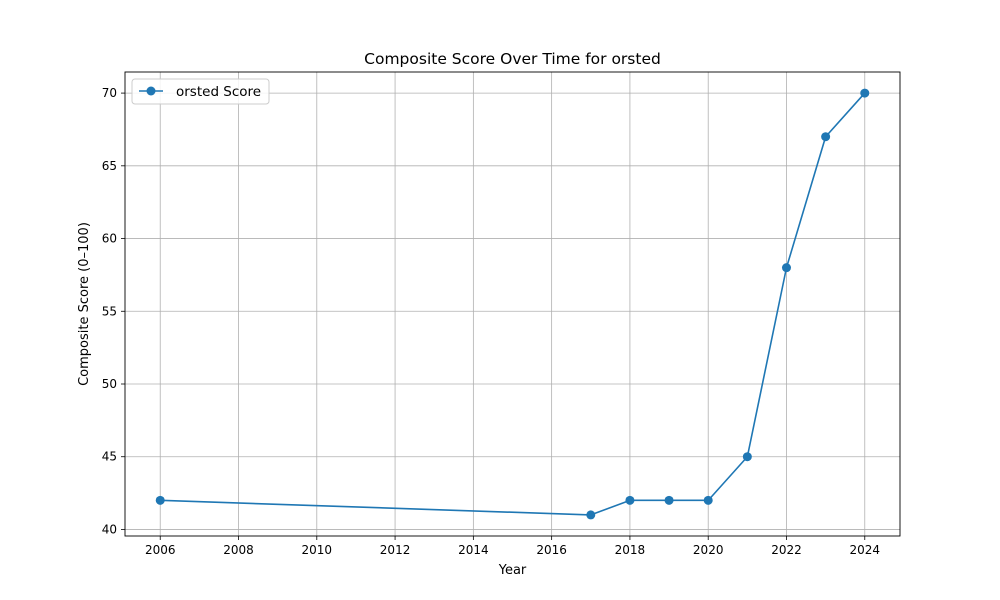 This screenshot has height=600, width=1000. I want to click on legend: orsted Score, so click(200, 91).